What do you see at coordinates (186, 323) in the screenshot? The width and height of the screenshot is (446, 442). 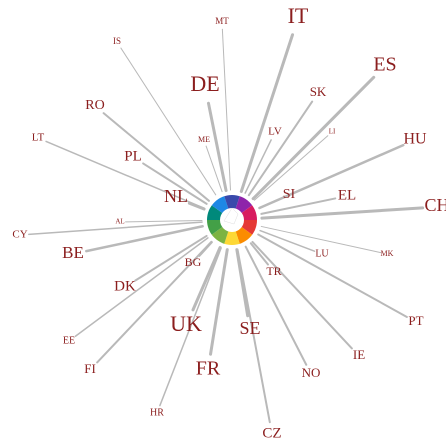 I see `country-label: UK` at bounding box center [186, 323].